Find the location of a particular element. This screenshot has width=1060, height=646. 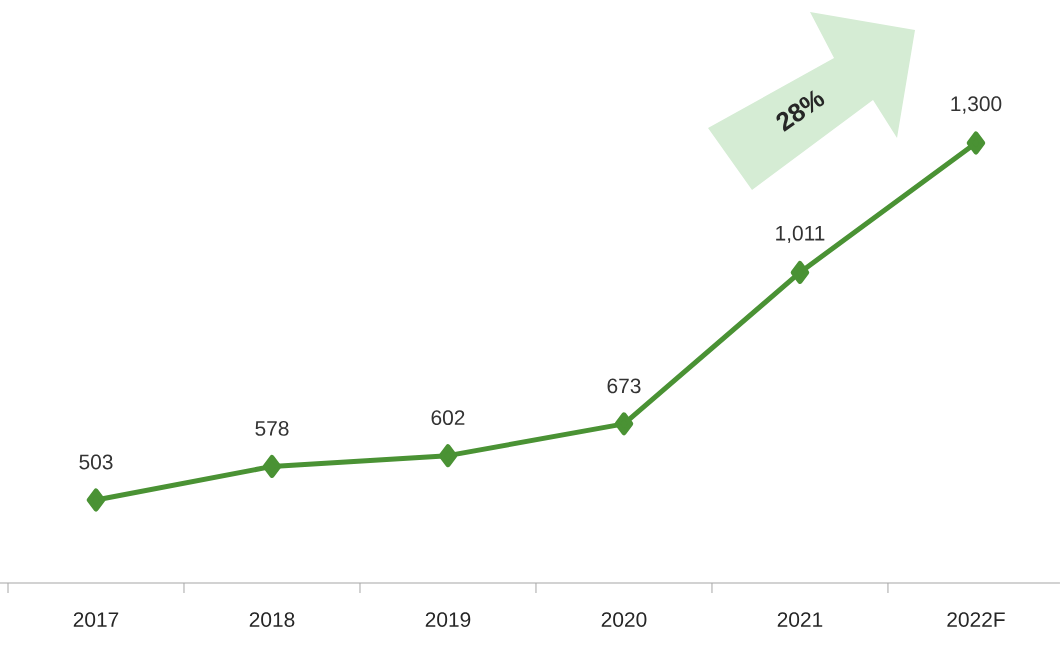

data-label: 1,011 is located at coordinates (800, 234).